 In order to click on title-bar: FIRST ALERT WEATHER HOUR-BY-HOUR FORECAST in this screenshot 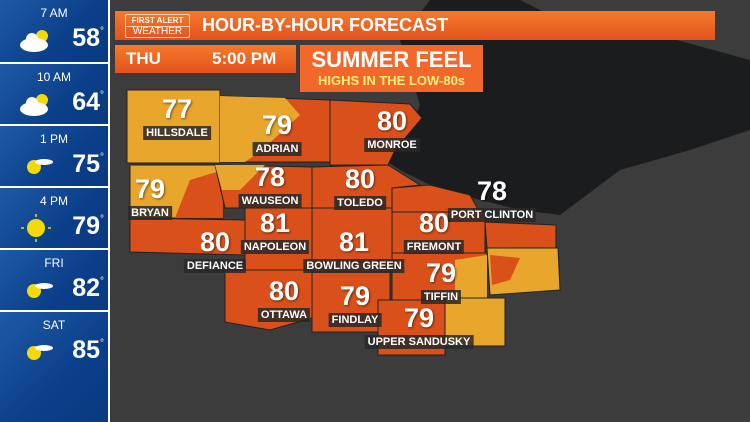, I will do `click(415, 25)`.